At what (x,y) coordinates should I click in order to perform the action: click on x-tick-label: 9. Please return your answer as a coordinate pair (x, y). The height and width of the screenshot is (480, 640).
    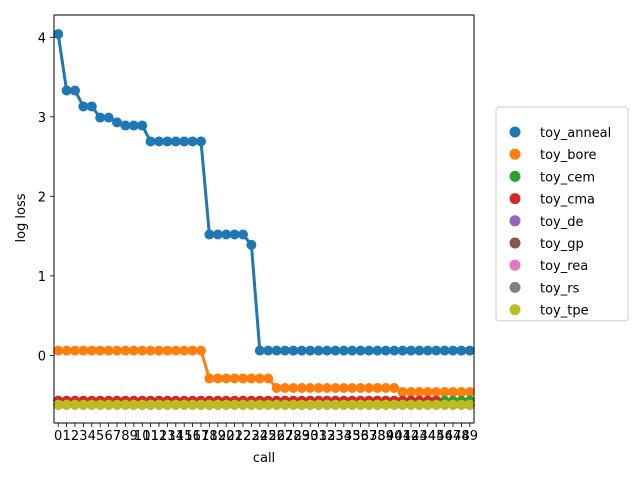
    Looking at the image, I should click on (134, 436).